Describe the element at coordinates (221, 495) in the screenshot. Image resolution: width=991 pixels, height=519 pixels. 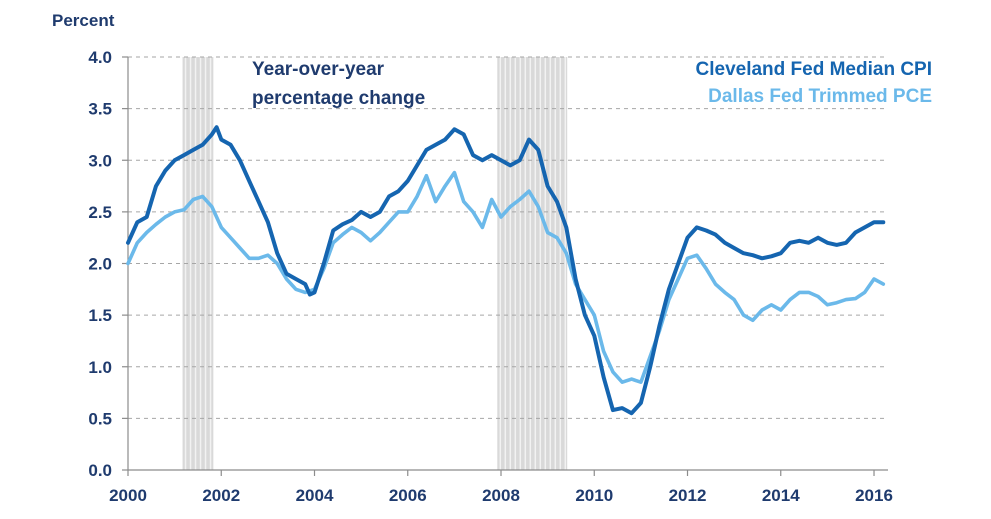
I see `x-tick-label: 2002` at that location.